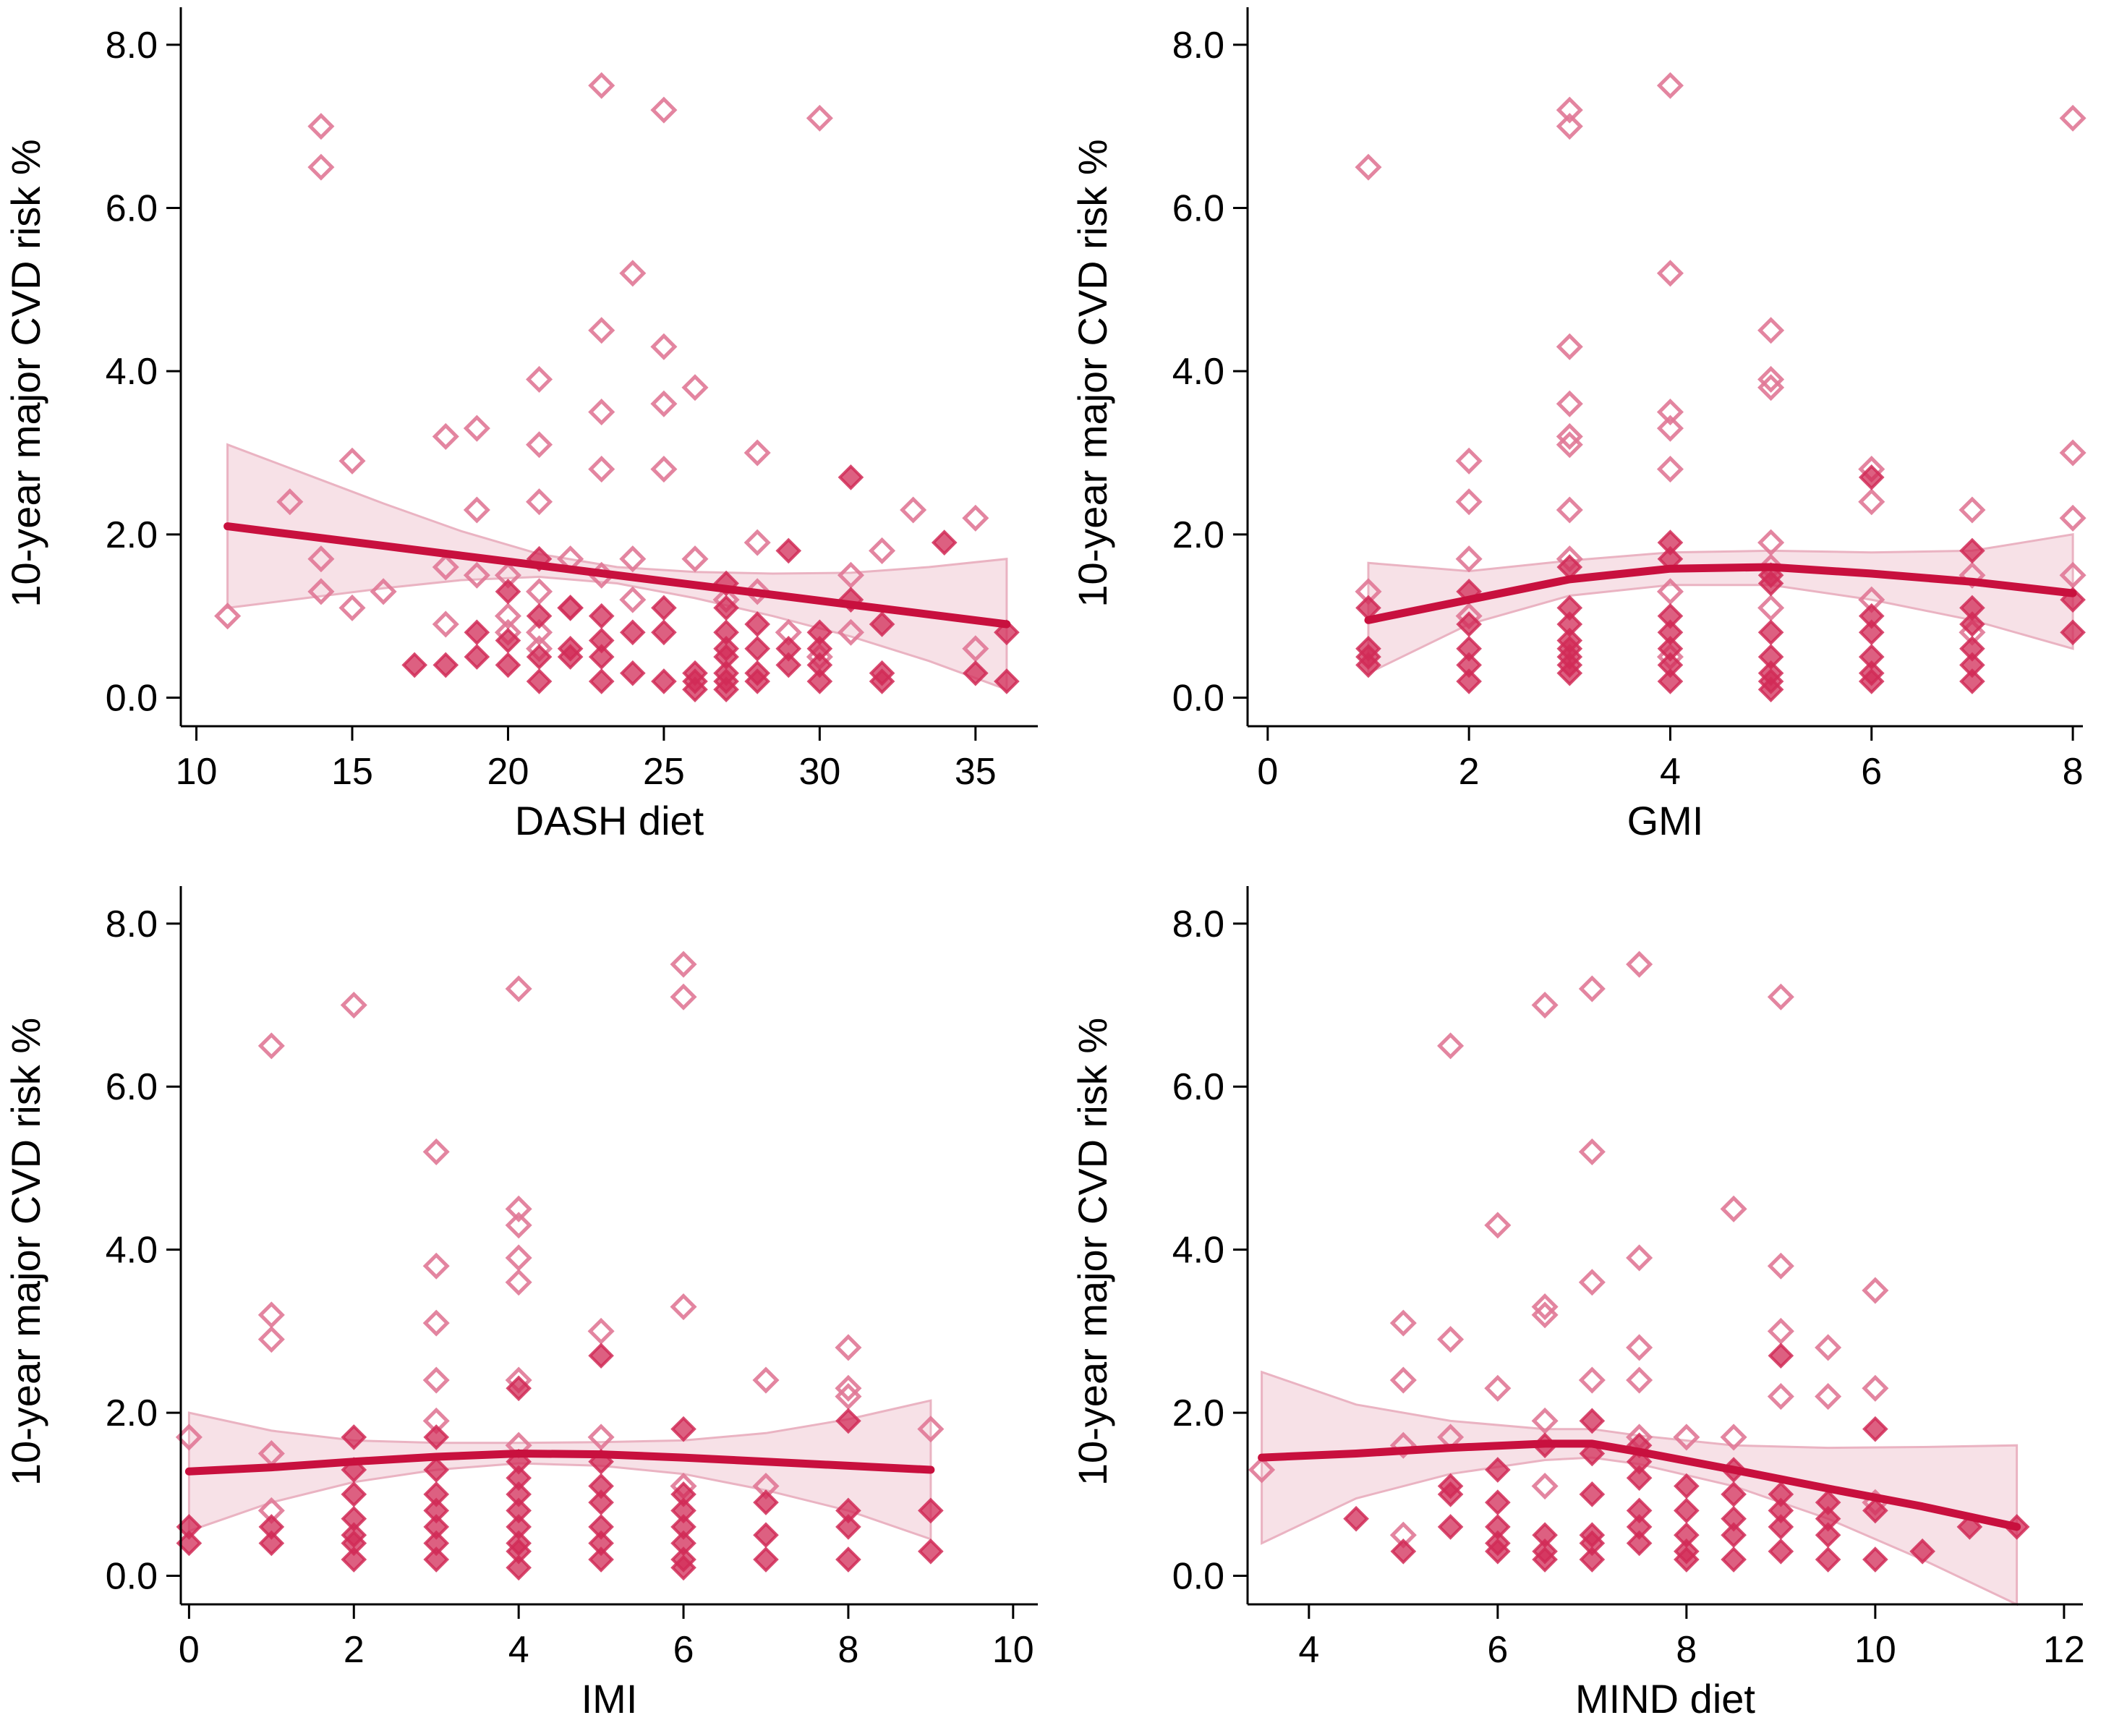 The image size is (2114, 1736). What do you see at coordinates (1497, 1650) in the screenshot?
I see `x-tick-label: 6` at bounding box center [1497, 1650].